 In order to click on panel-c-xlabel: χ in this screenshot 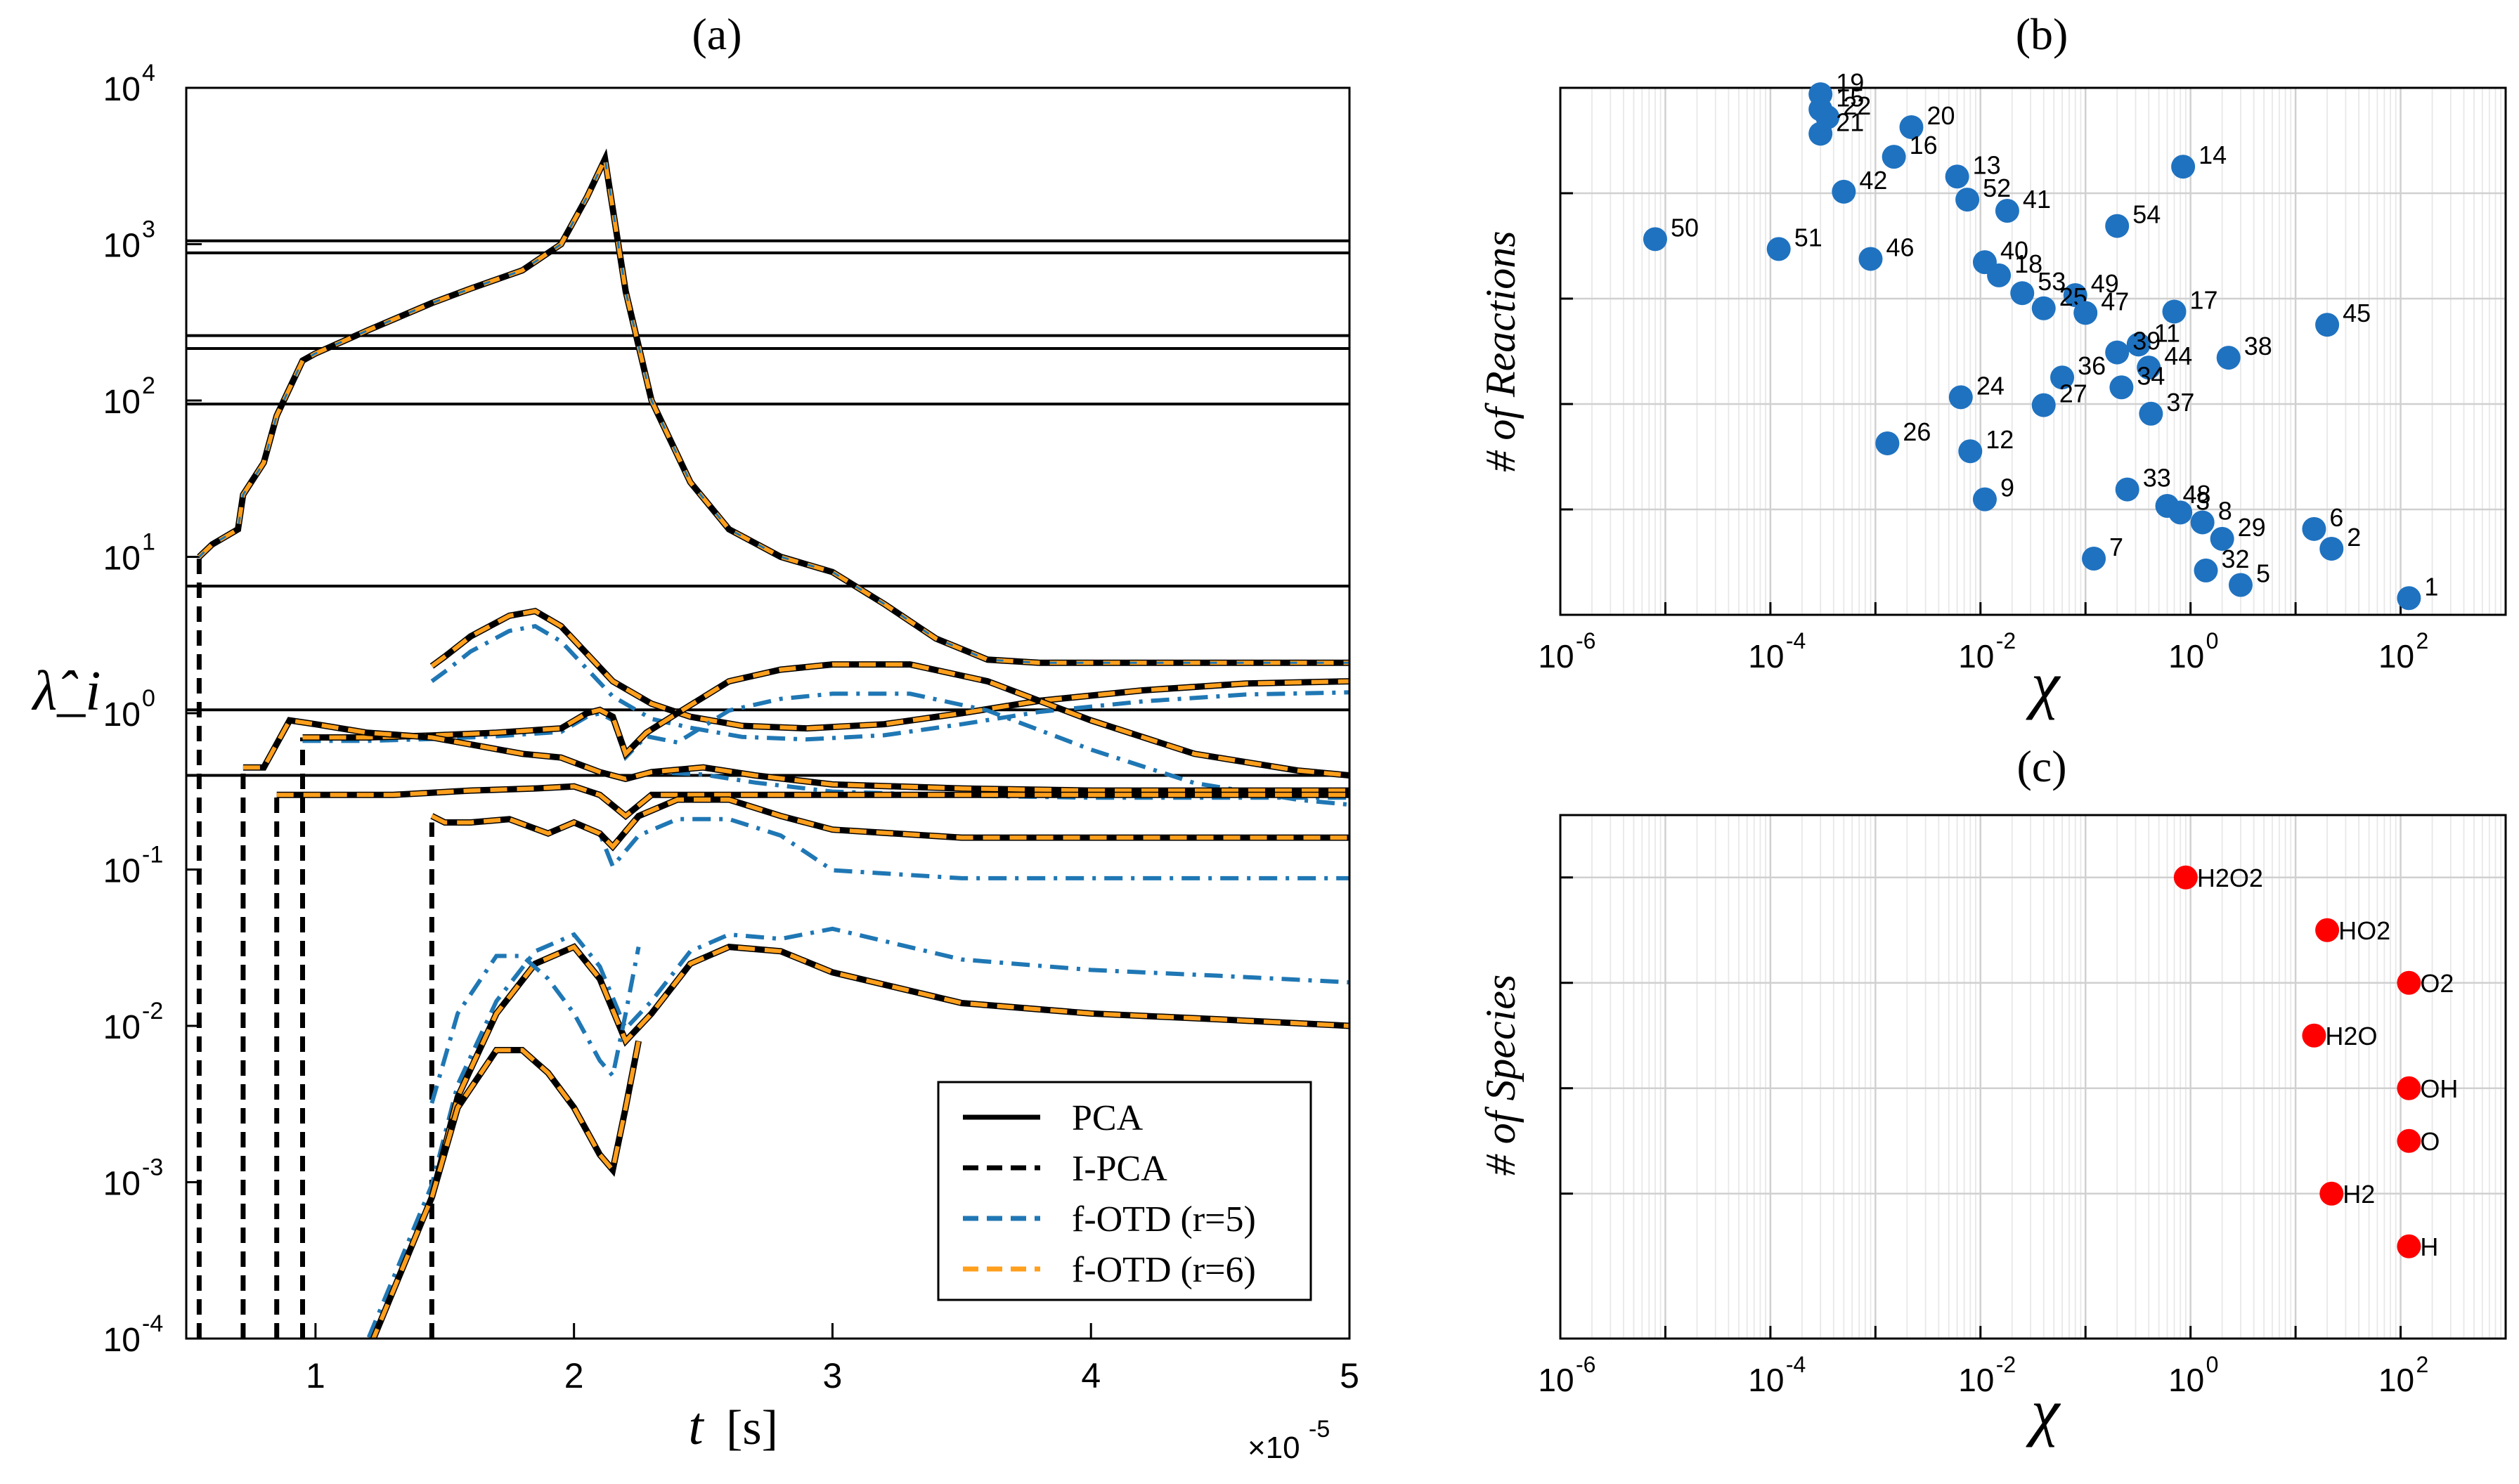, I will do `click(2043, 1411)`.